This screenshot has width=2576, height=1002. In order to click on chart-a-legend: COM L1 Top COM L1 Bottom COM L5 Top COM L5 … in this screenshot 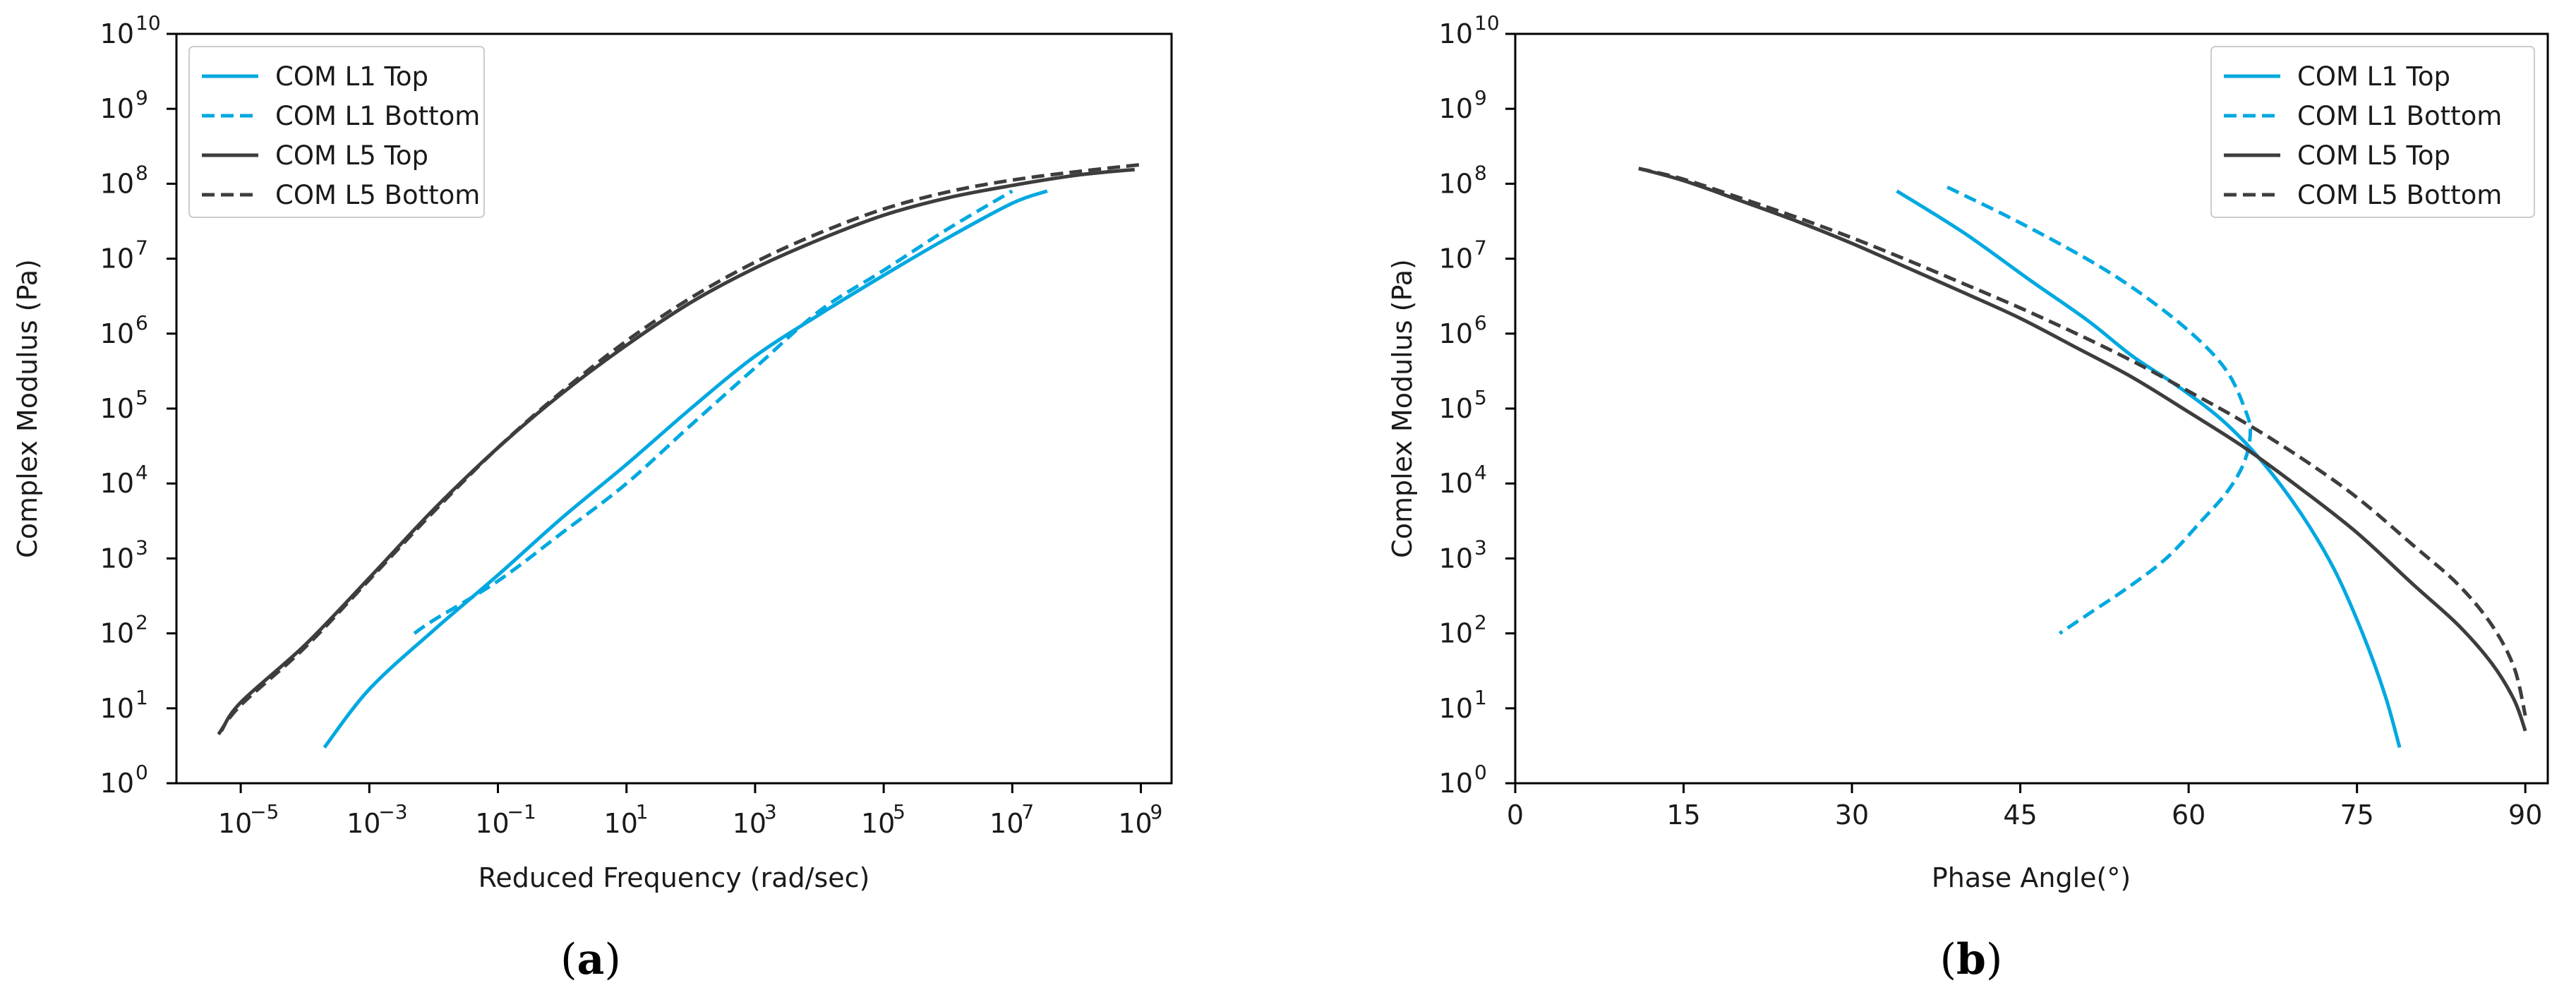, I will do `click(336, 132)`.